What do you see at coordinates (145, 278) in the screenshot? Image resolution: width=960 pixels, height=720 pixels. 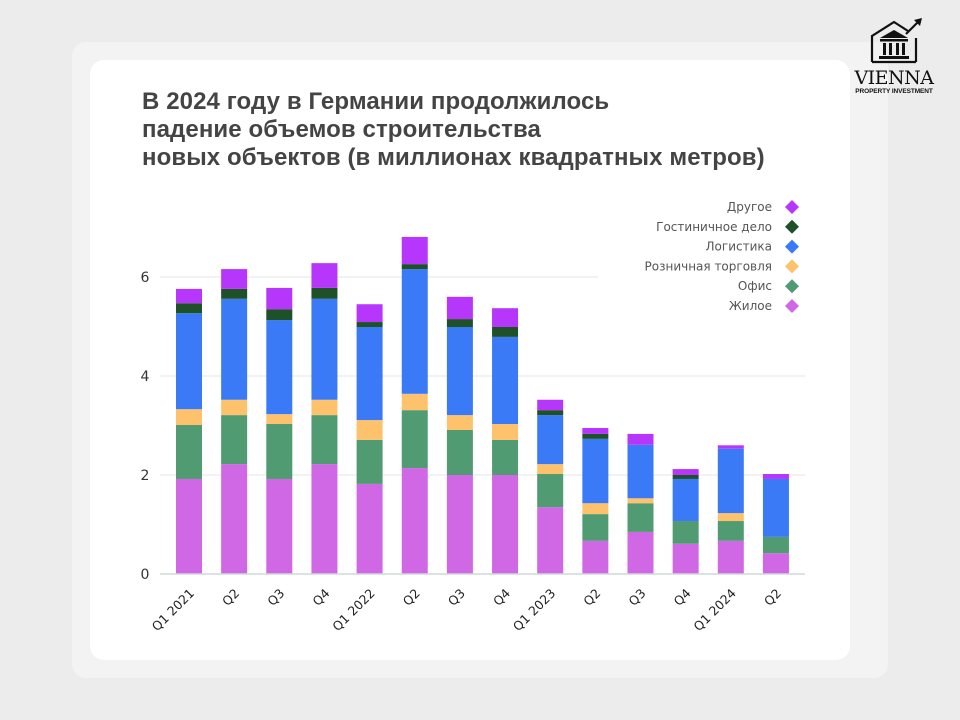 I see `y-tick-label: 6` at bounding box center [145, 278].